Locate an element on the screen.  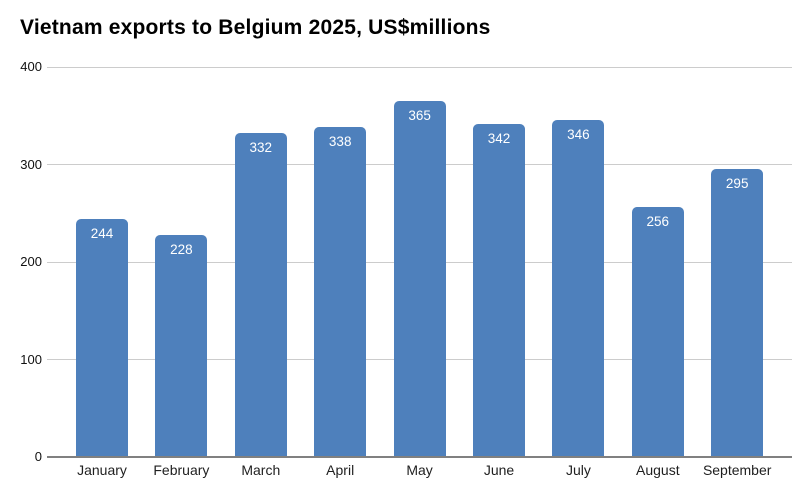
x-axis-label-march: March is located at coordinates (261, 470).